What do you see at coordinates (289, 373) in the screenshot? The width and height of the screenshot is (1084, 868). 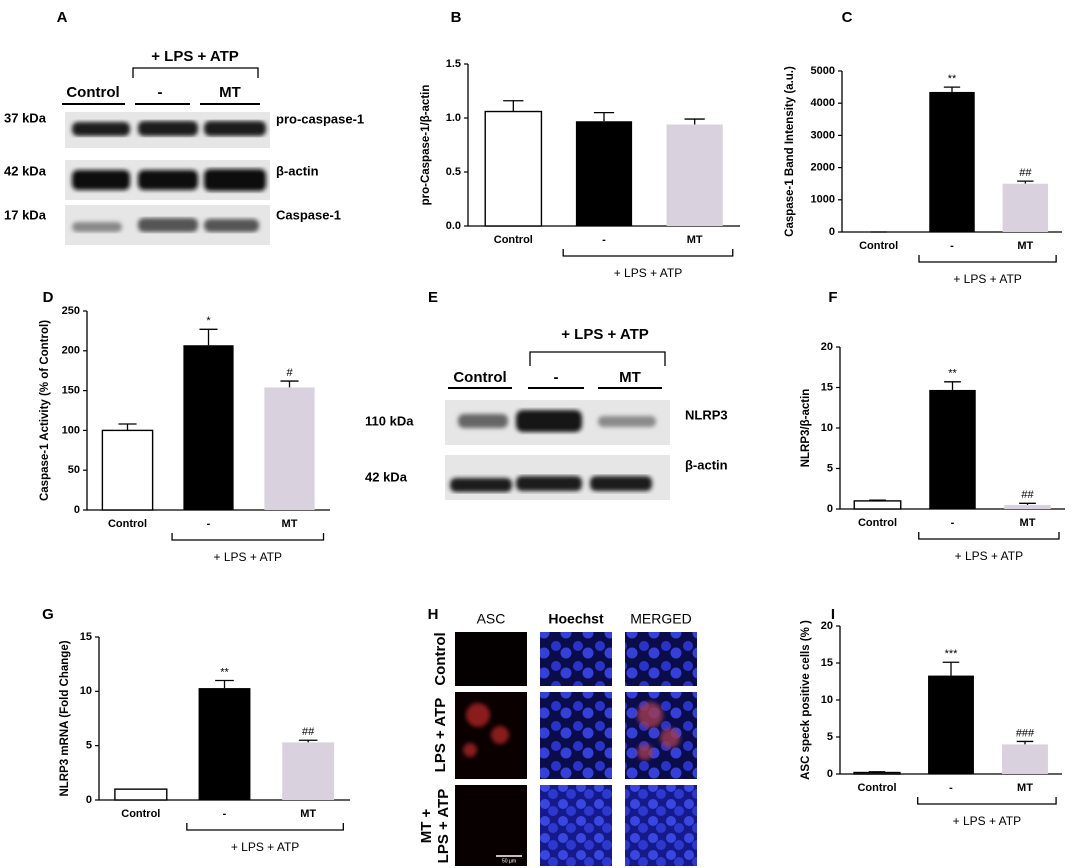 I see `significance-label: #` at bounding box center [289, 373].